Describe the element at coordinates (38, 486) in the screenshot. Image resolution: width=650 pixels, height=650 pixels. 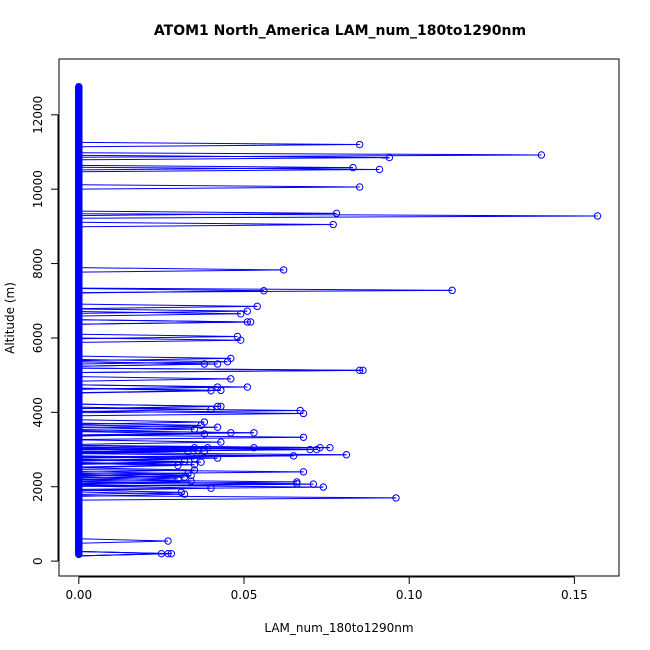
I see `y-tick-label: 2000` at that location.